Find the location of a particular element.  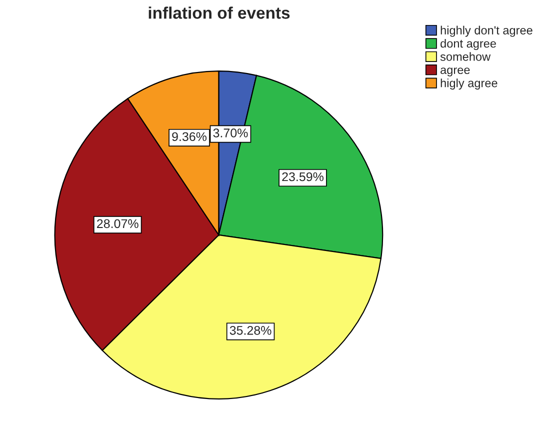

legend-label: highly don't agree is located at coordinates (486, 31).